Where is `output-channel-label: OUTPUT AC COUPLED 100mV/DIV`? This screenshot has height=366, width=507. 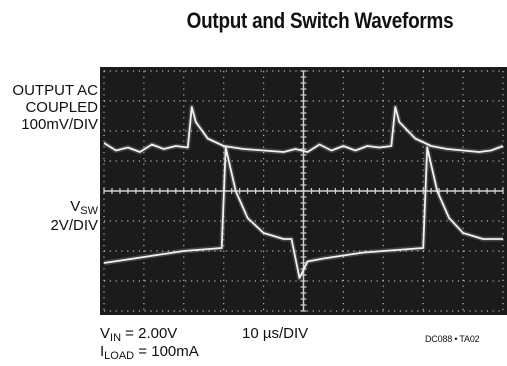 output-channel-label: OUTPUT AC COUPLED 100mV/DIV is located at coordinates (50, 107).